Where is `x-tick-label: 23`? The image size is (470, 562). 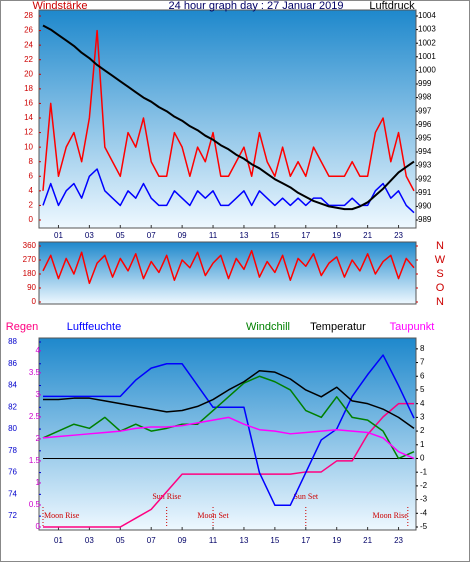
x-tick-label: 23 is located at coordinates (398, 235).